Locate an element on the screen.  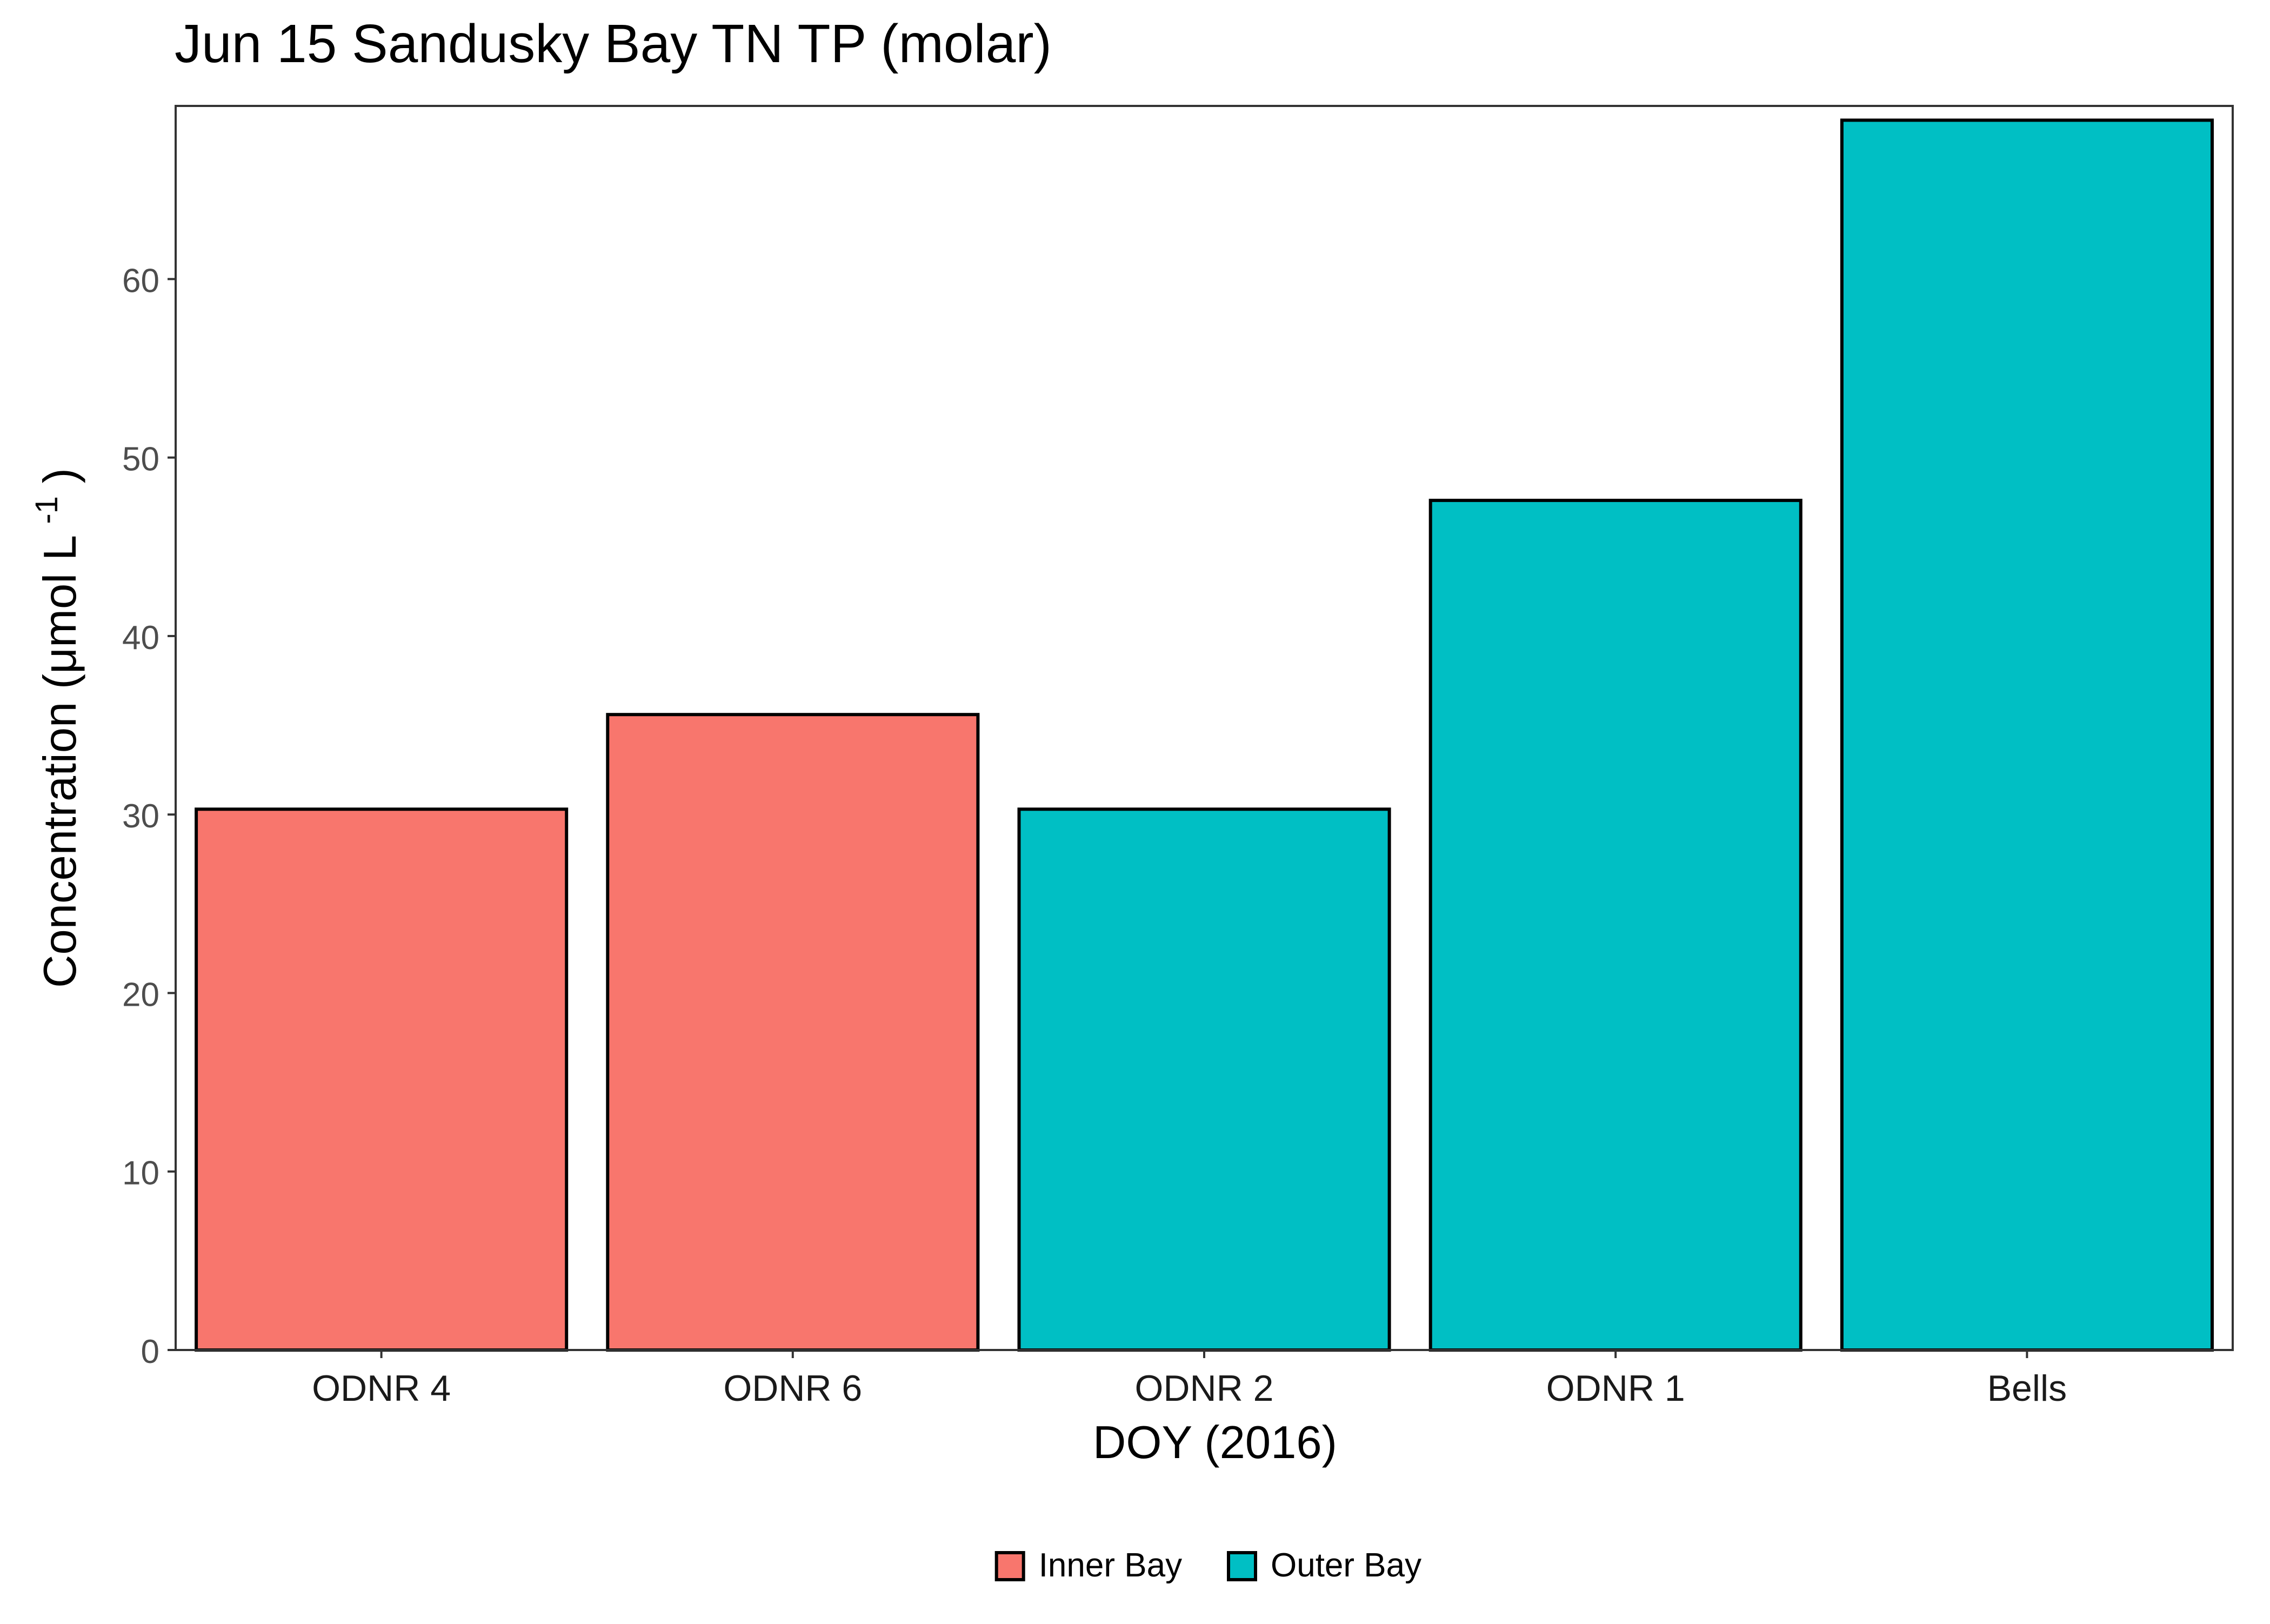
y-tick-label: 30 is located at coordinates (140, 817).